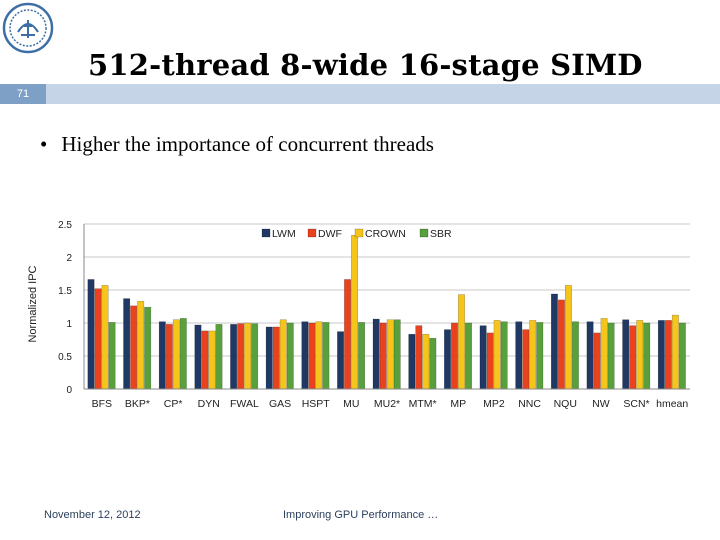 The height and width of the screenshot is (540, 720). What do you see at coordinates (441, 234) in the screenshot?
I see `legend-label-sbr: SBR` at bounding box center [441, 234].